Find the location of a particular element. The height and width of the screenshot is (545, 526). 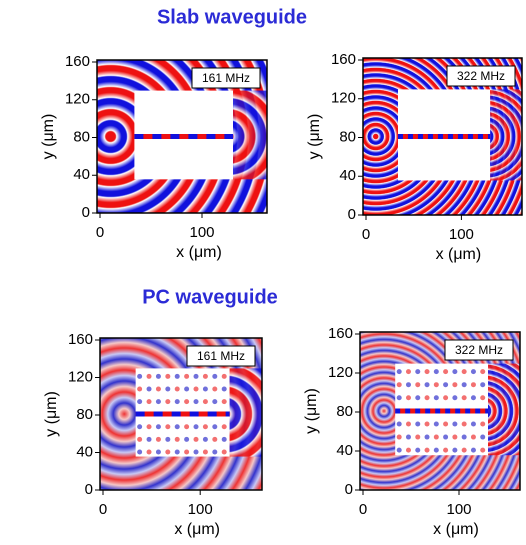

exit-field is located at coordinates (250, 135).